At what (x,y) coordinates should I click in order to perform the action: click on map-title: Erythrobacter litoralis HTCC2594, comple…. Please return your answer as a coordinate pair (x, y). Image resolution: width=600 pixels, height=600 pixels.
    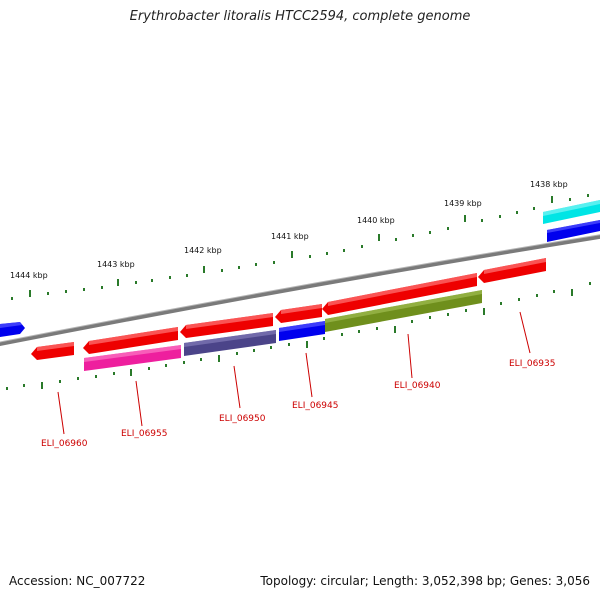
    Looking at the image, I should click on (300, 16).